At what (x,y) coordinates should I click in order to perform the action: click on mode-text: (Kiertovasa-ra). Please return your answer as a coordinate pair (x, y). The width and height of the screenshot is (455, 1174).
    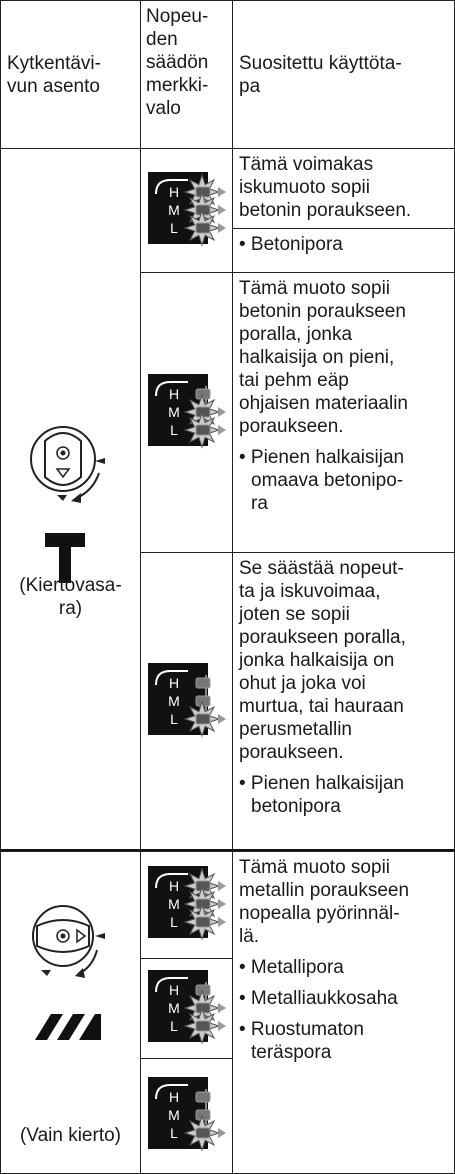
    Looking at the image, I should click on (70, 597).